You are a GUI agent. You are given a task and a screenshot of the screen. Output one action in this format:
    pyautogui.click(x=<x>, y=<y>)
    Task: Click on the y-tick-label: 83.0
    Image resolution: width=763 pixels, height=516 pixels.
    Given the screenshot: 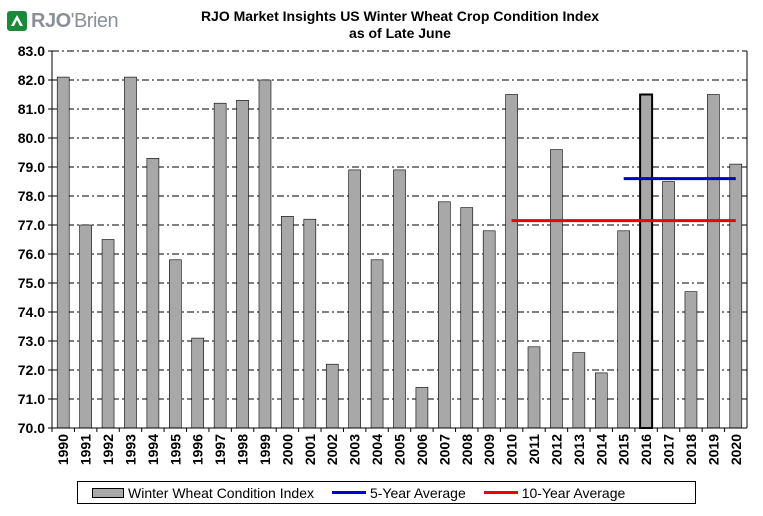 What is the action you would take?
    pyautogui.click(x=31, y=51)
    